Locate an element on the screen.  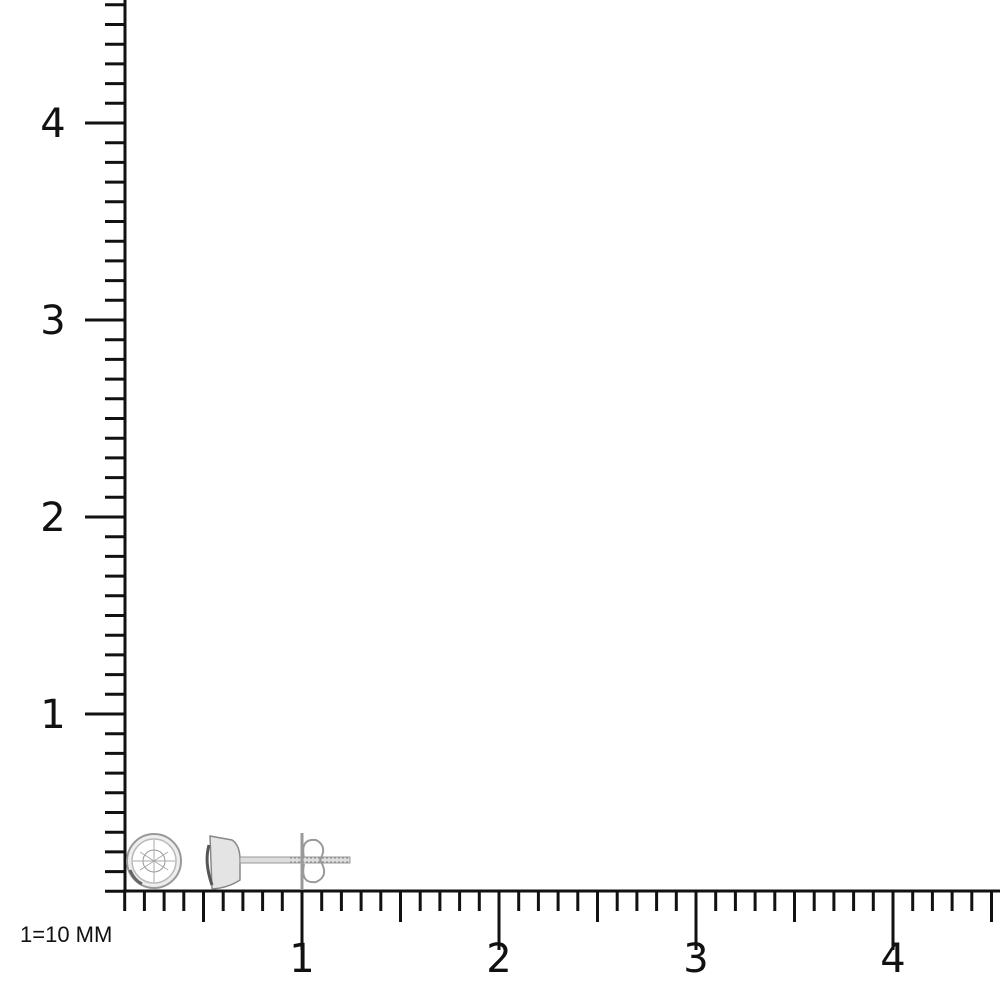
y-tick-label: 1 is located at coordinates (52, 715).